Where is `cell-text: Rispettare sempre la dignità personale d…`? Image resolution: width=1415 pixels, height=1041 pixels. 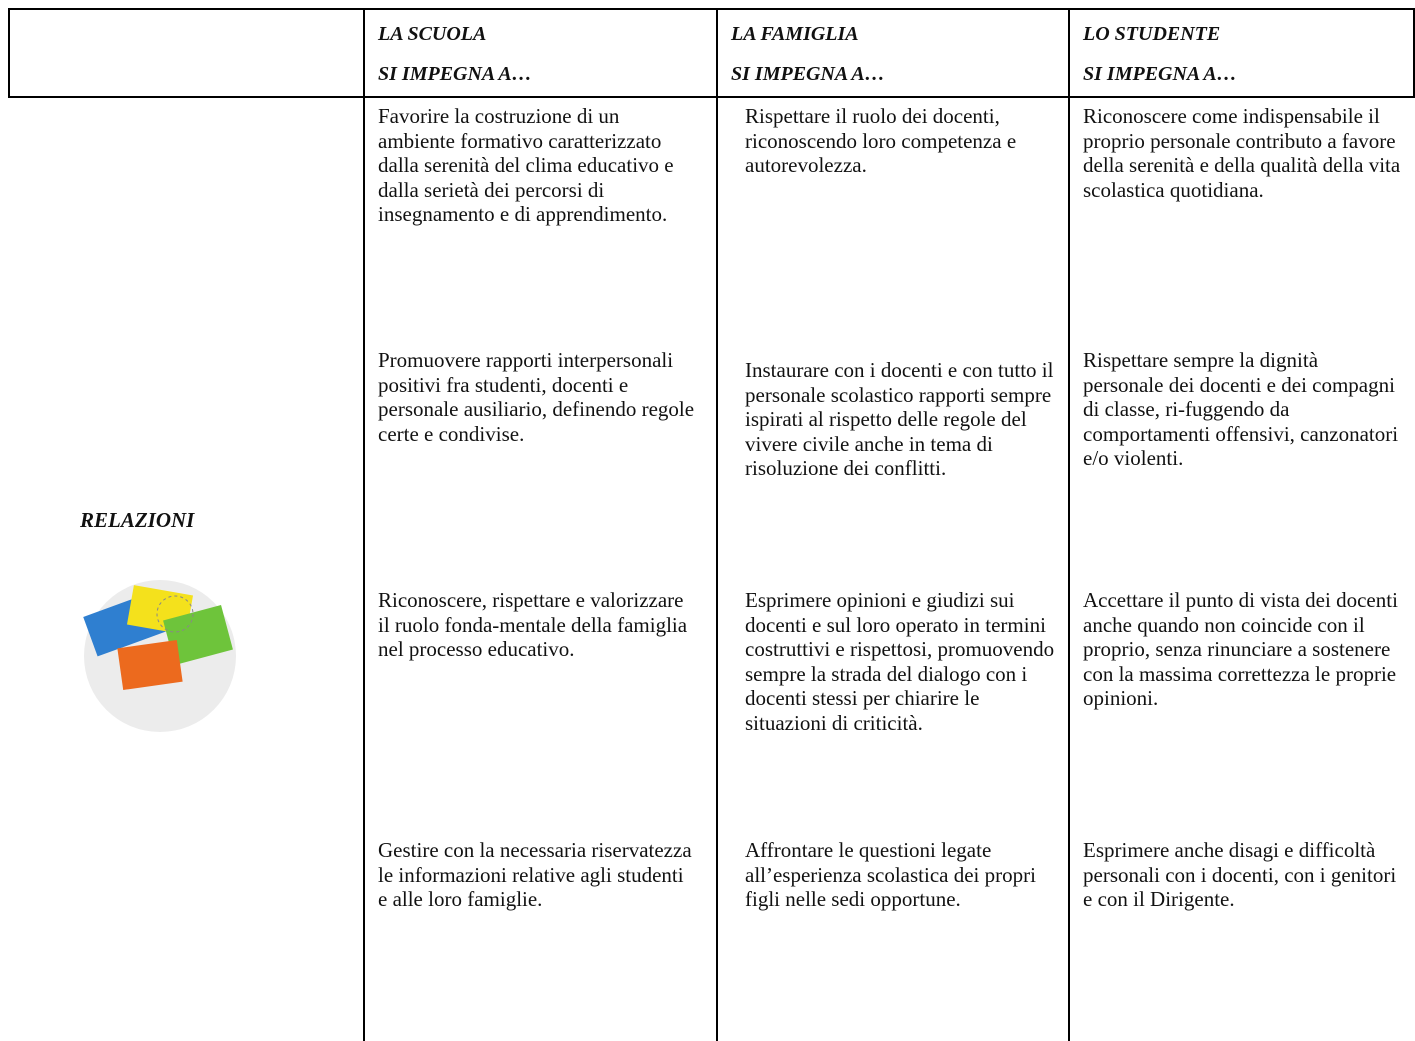 cell-text: Rispettare sempre la dignità personale d… is located at coordinates (1241, 409).